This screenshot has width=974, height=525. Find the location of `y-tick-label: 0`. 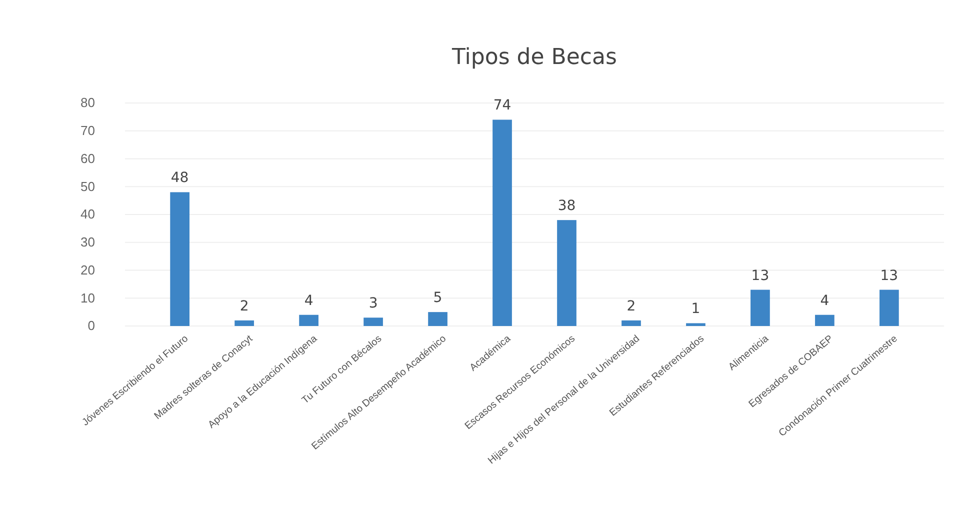

y-tick-label: 0 is located at coordinates (91, 326).